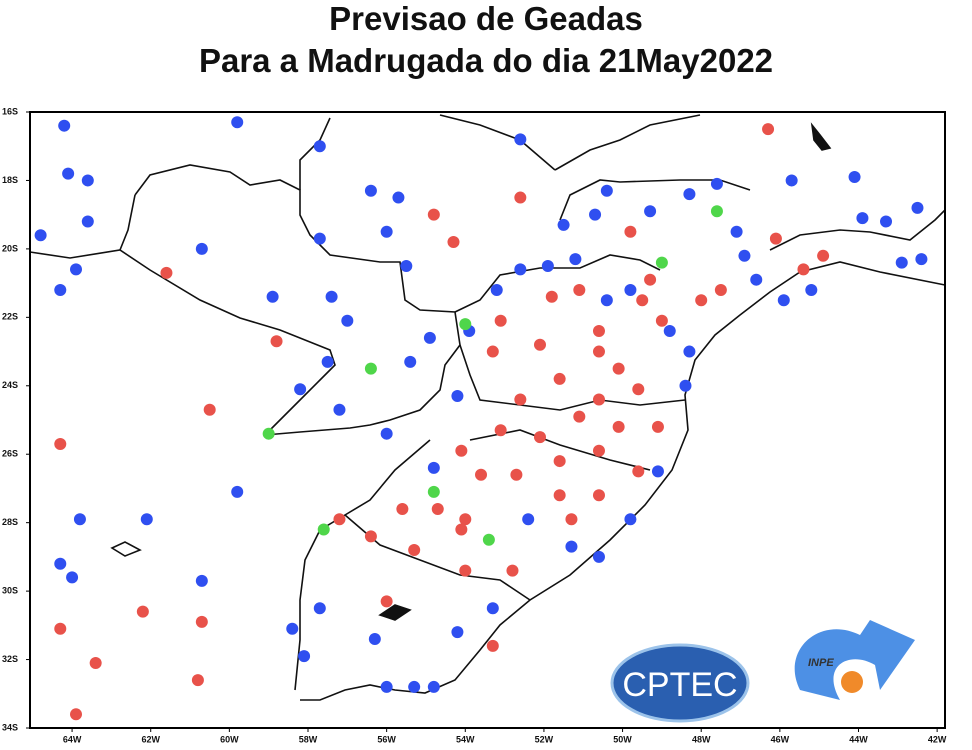 Image resolution: width=972 pixels, height=750 pixels. Describe the element at coordinates (229, 739) in the screenshot. I see `x-tick-label: 60W` at that location.